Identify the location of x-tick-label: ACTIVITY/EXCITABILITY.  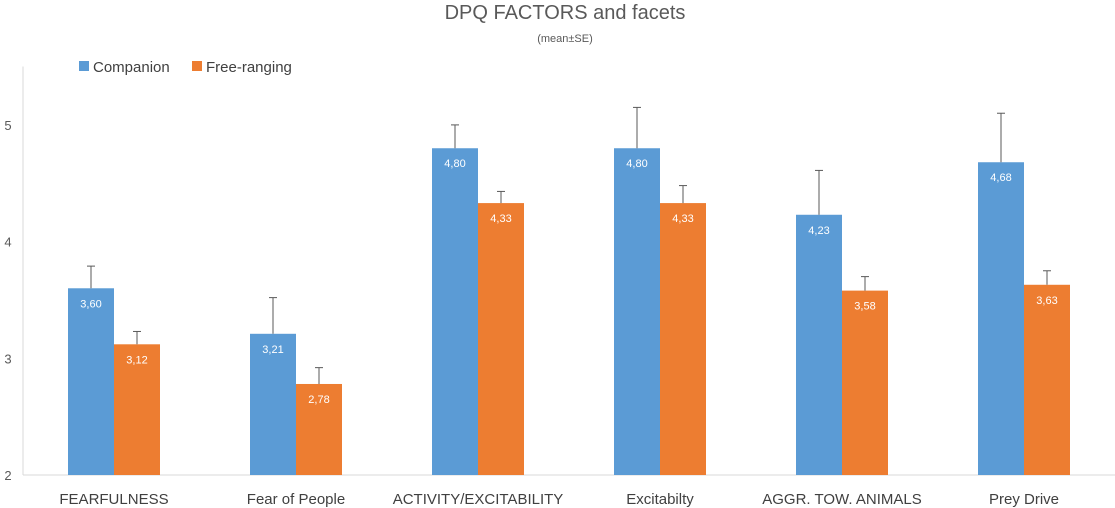
(478, 499).